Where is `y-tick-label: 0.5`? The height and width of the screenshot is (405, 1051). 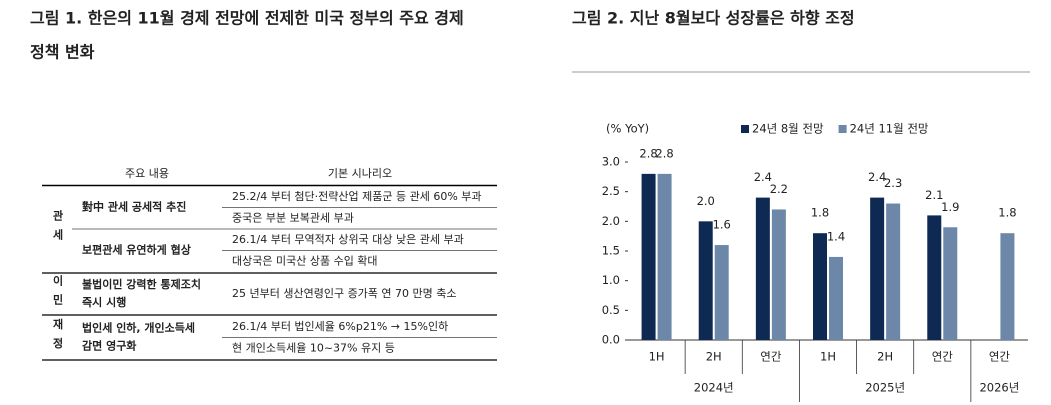
y-tick-label: 0.5 is located at coordinates (611, 310).